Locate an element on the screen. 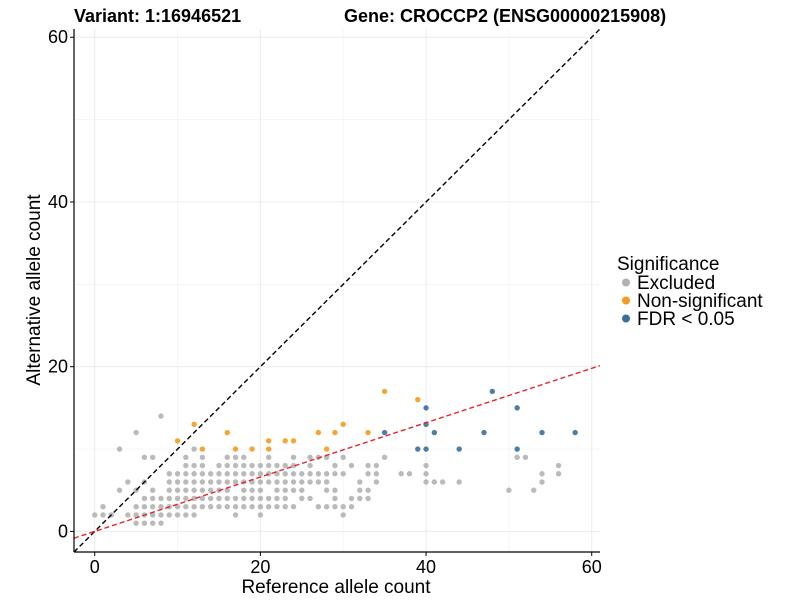  y-tick-label: 0 is located at coordinates (63, 531).